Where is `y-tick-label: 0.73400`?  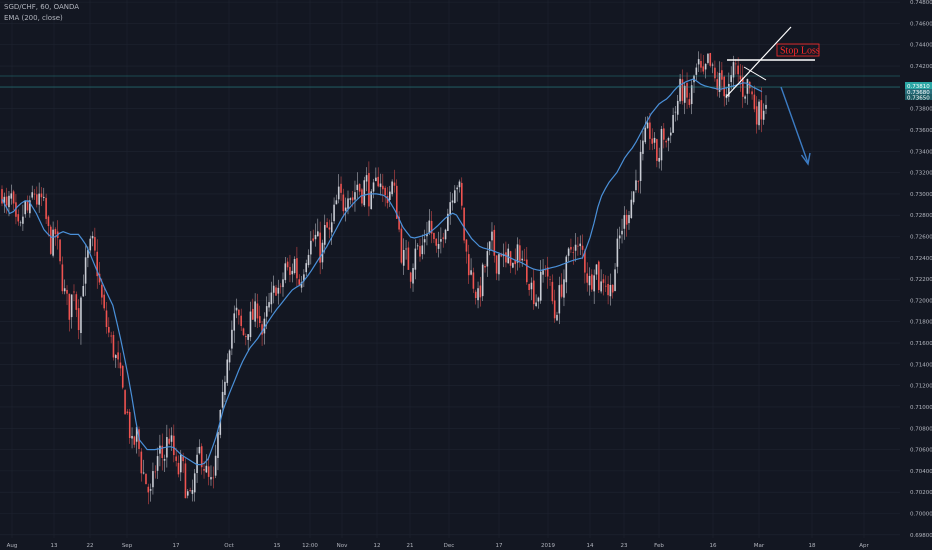 y-tick-label: 0.73400 is located at coordinates (921, 152).